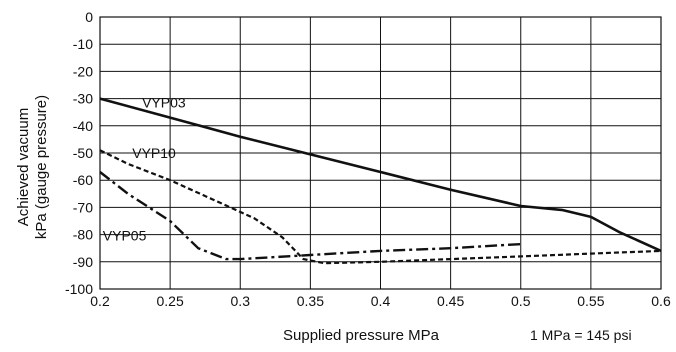  I want to click on series-label-vyp05: VYP05, so click(125, 236).